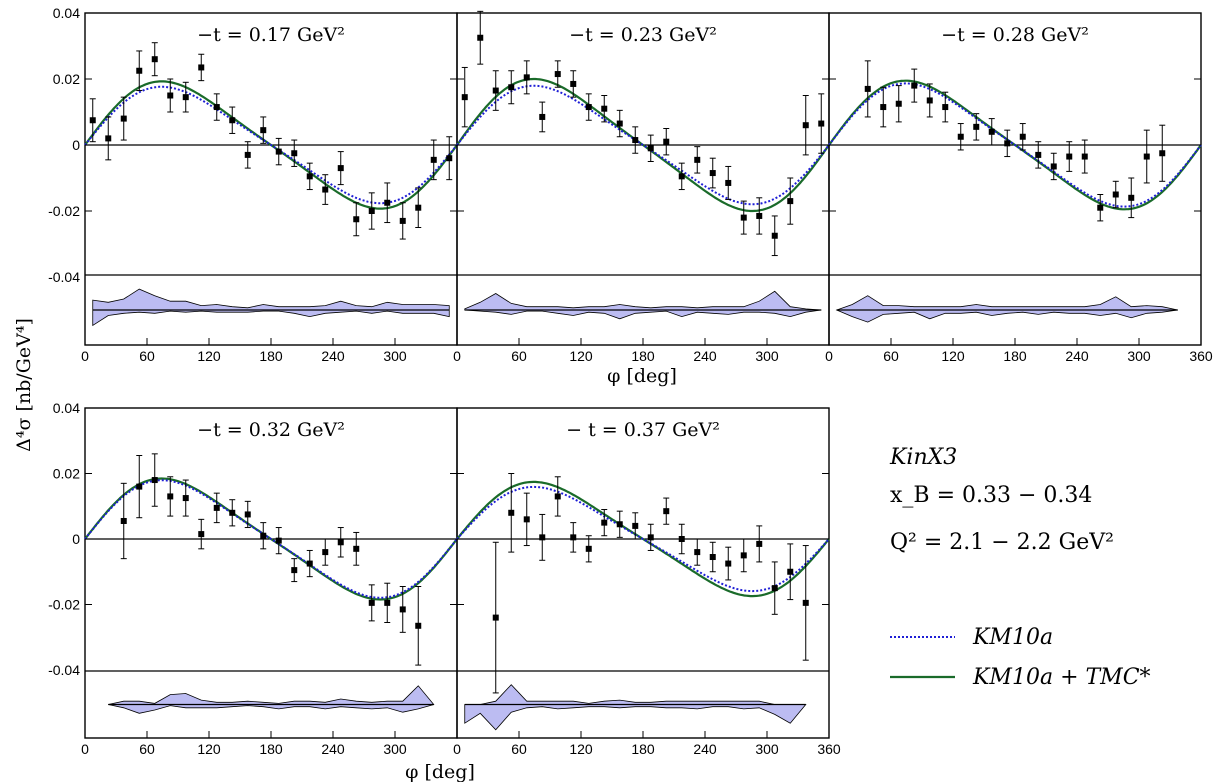  Describe the element at coordinates (24, 385) in the screenshot. I see `y-axis-label: Δ⁴σ [nb/GeV⁴]` at that location.